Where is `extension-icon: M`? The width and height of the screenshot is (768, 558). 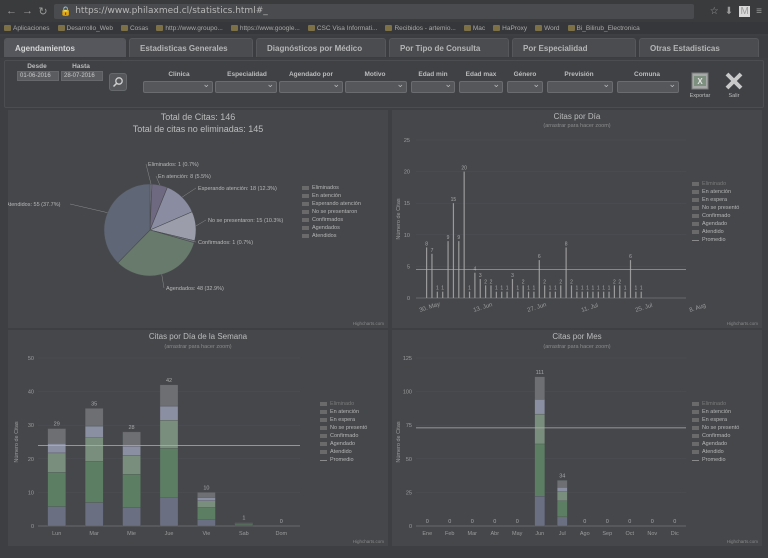 extension-icon: M is located at coordinates (745, 11).